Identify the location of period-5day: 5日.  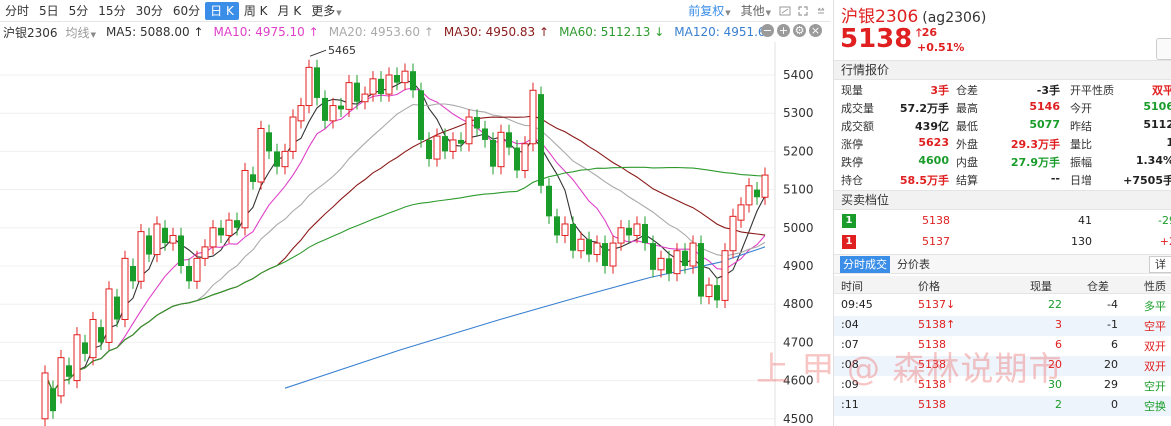
(49, 10).